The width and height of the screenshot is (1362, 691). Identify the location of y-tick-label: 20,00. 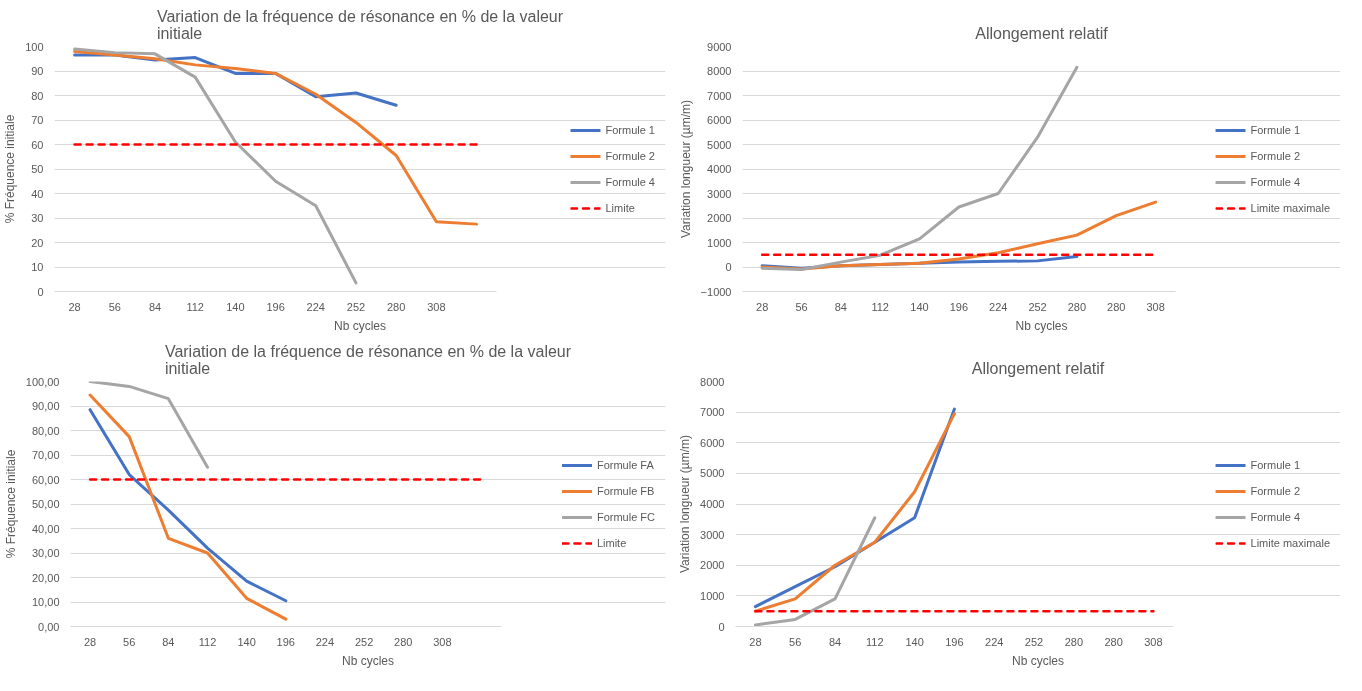
(45, 577).